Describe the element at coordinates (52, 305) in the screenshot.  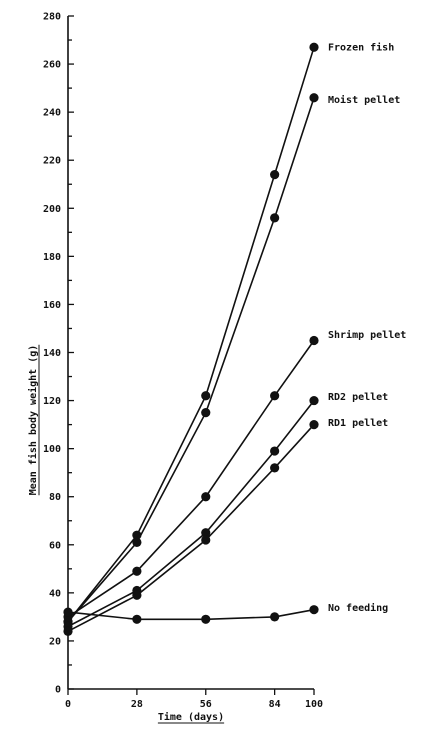
I see `y-tick-label: 160` at that location.